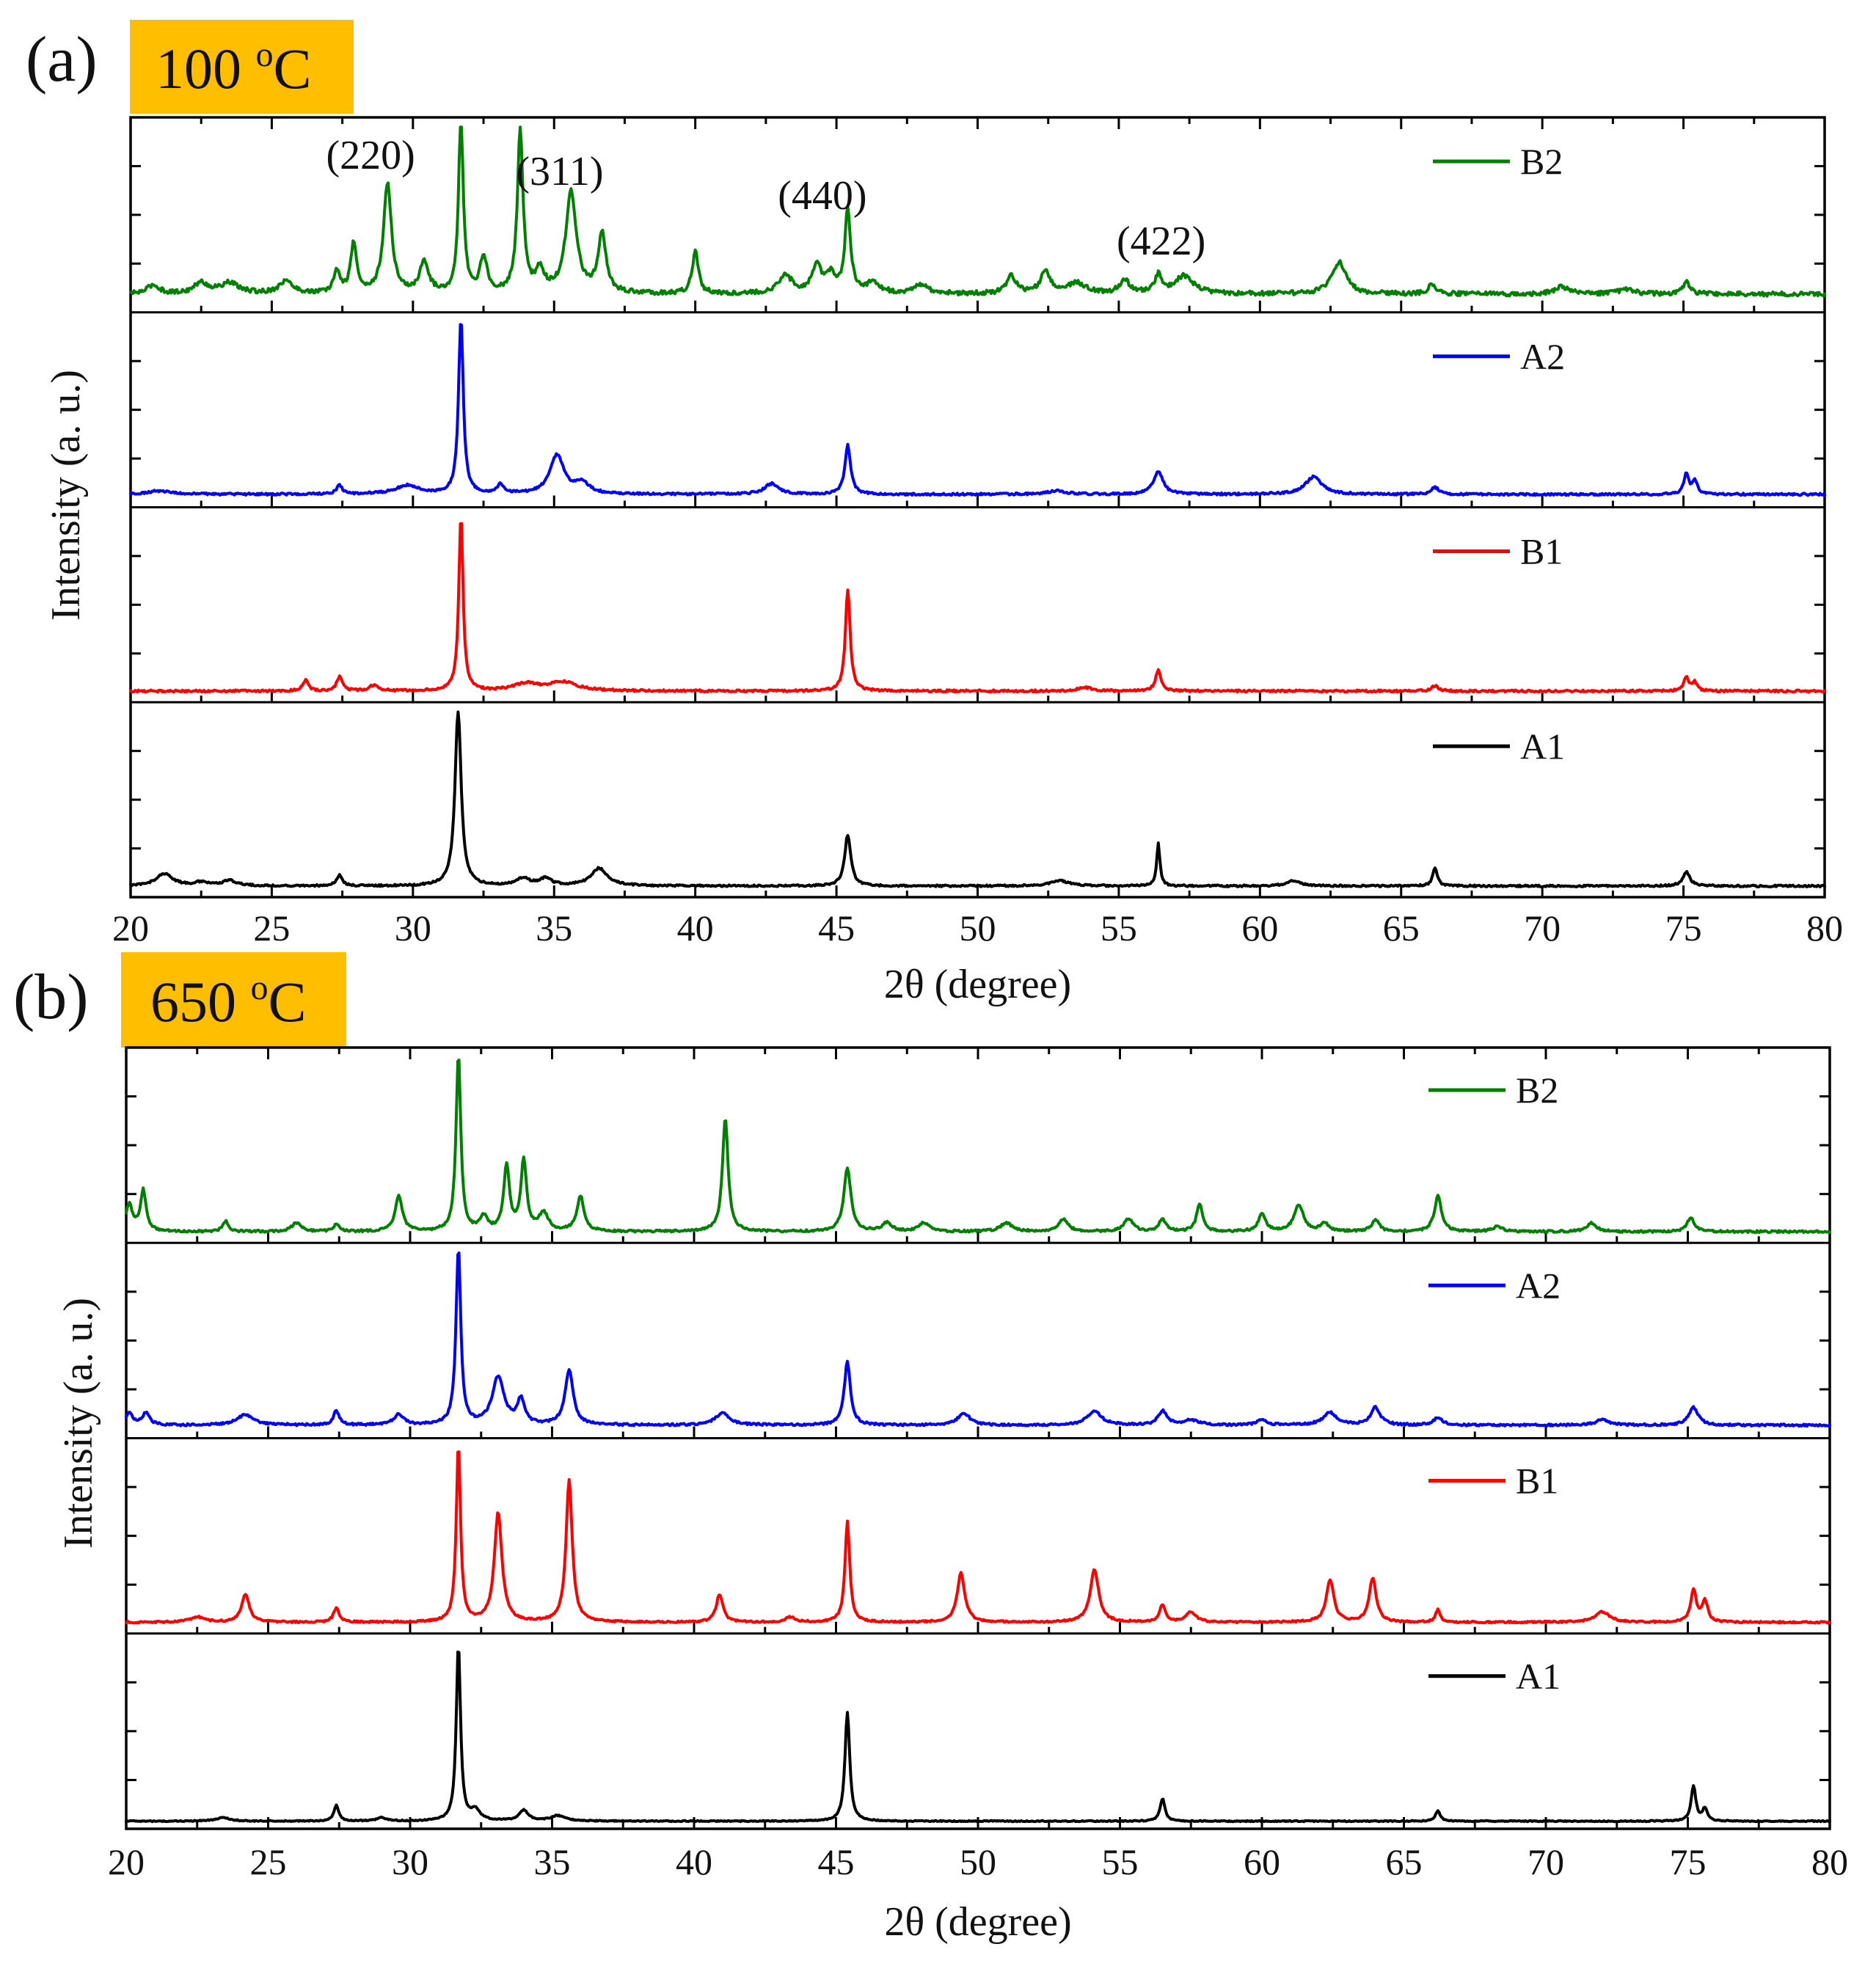 The image size is (1865, 1988). What do you see at coordinates (559, 171) in the screenshot?
I see `peak-annotation: (311)` at bounding box center [559, 171].